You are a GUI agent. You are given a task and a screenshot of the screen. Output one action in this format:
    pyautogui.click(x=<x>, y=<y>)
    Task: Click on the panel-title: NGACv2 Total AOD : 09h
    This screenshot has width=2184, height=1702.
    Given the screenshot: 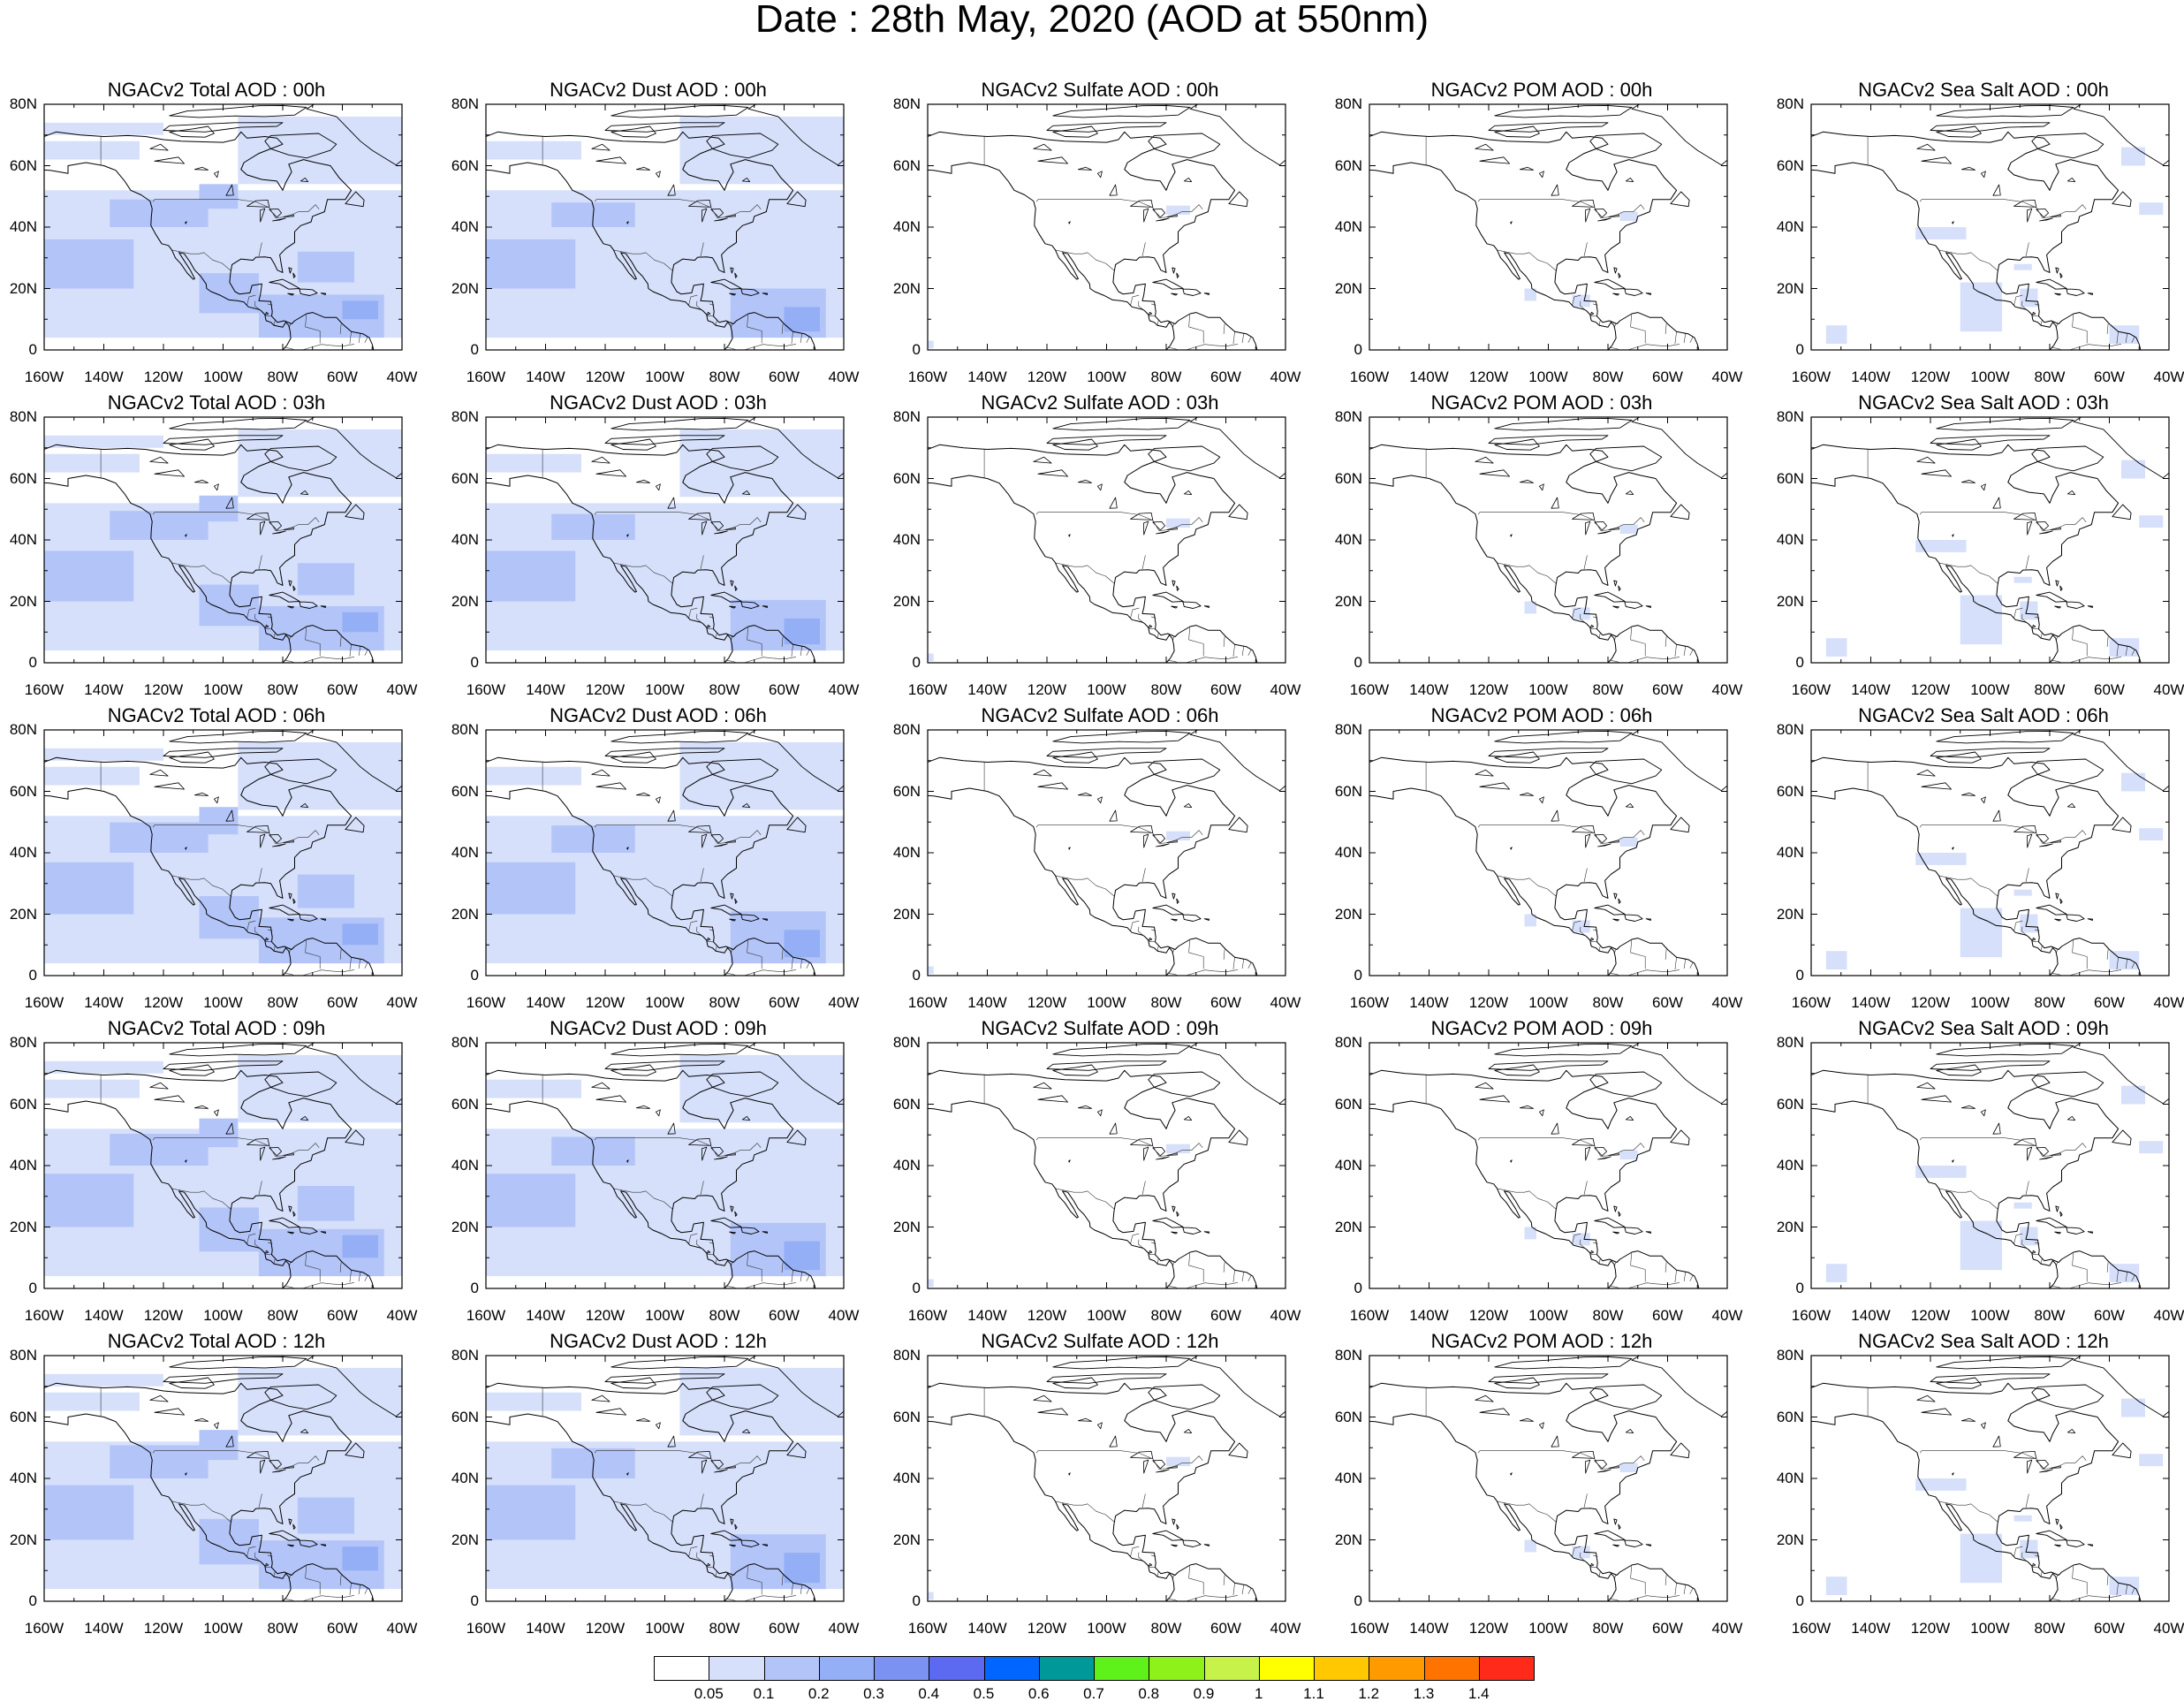 What is the action you would take?
    pyautogui.click(x=216, y=1028)
    